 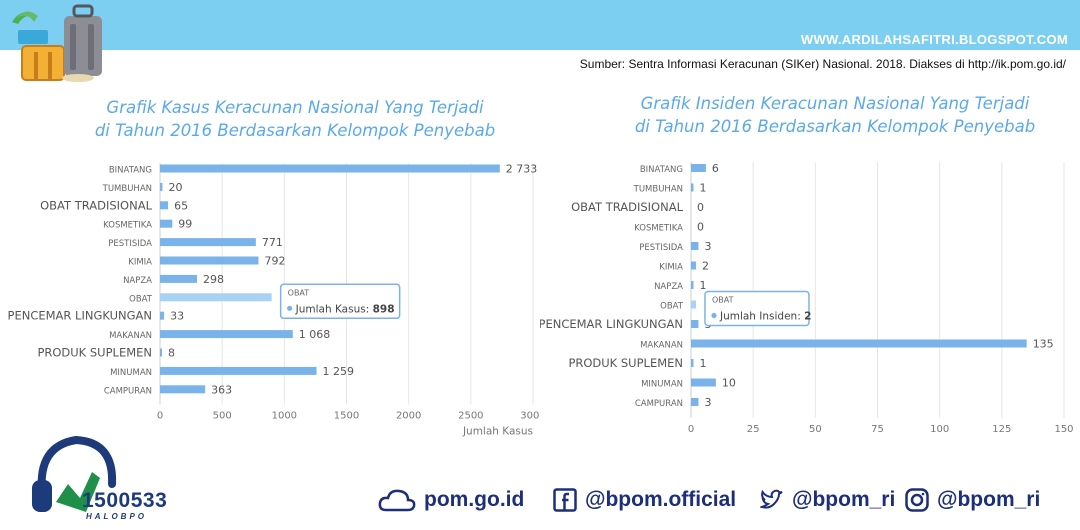 I want to click on tooltip-label: Jumlah Insiden:, so click(x=761, y=317).